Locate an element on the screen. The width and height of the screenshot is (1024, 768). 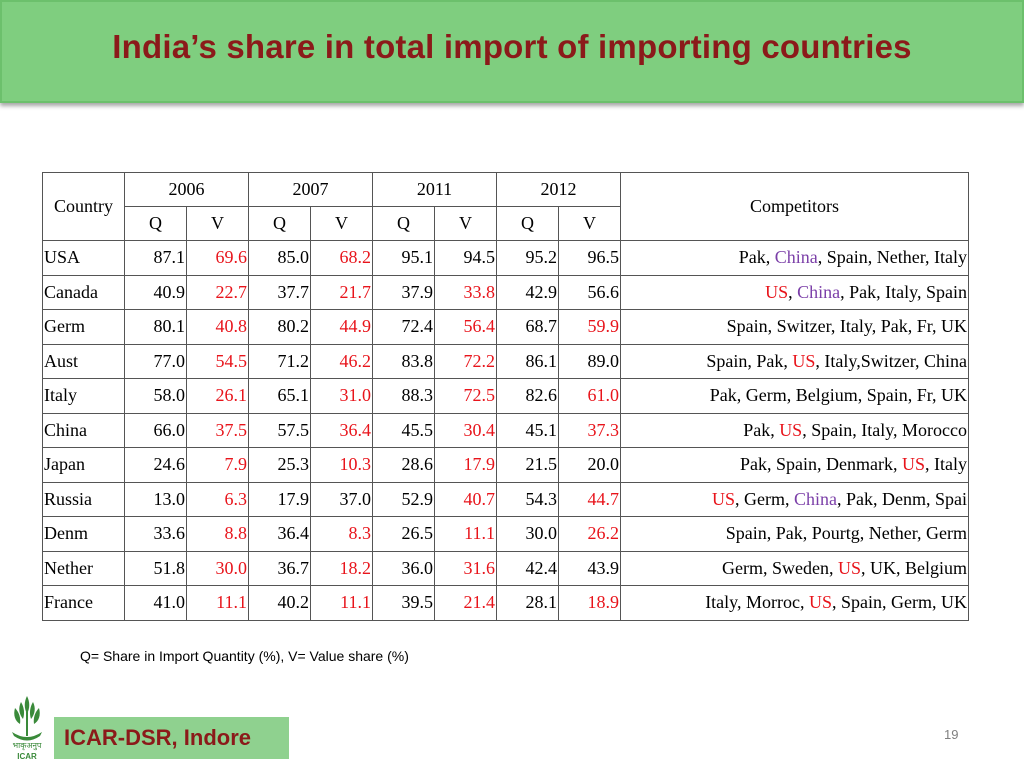
title-banner is located at coordinates (512, 51).